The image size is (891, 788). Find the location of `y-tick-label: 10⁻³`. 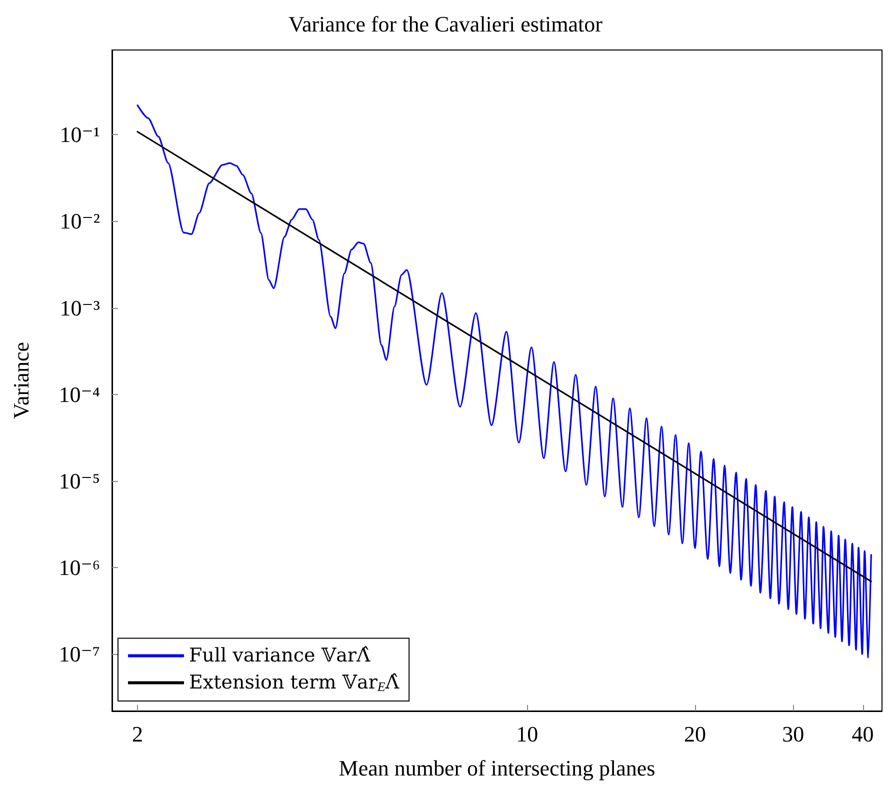

y-tick-label: 10⁻³ is located at coordinates (80, 307).